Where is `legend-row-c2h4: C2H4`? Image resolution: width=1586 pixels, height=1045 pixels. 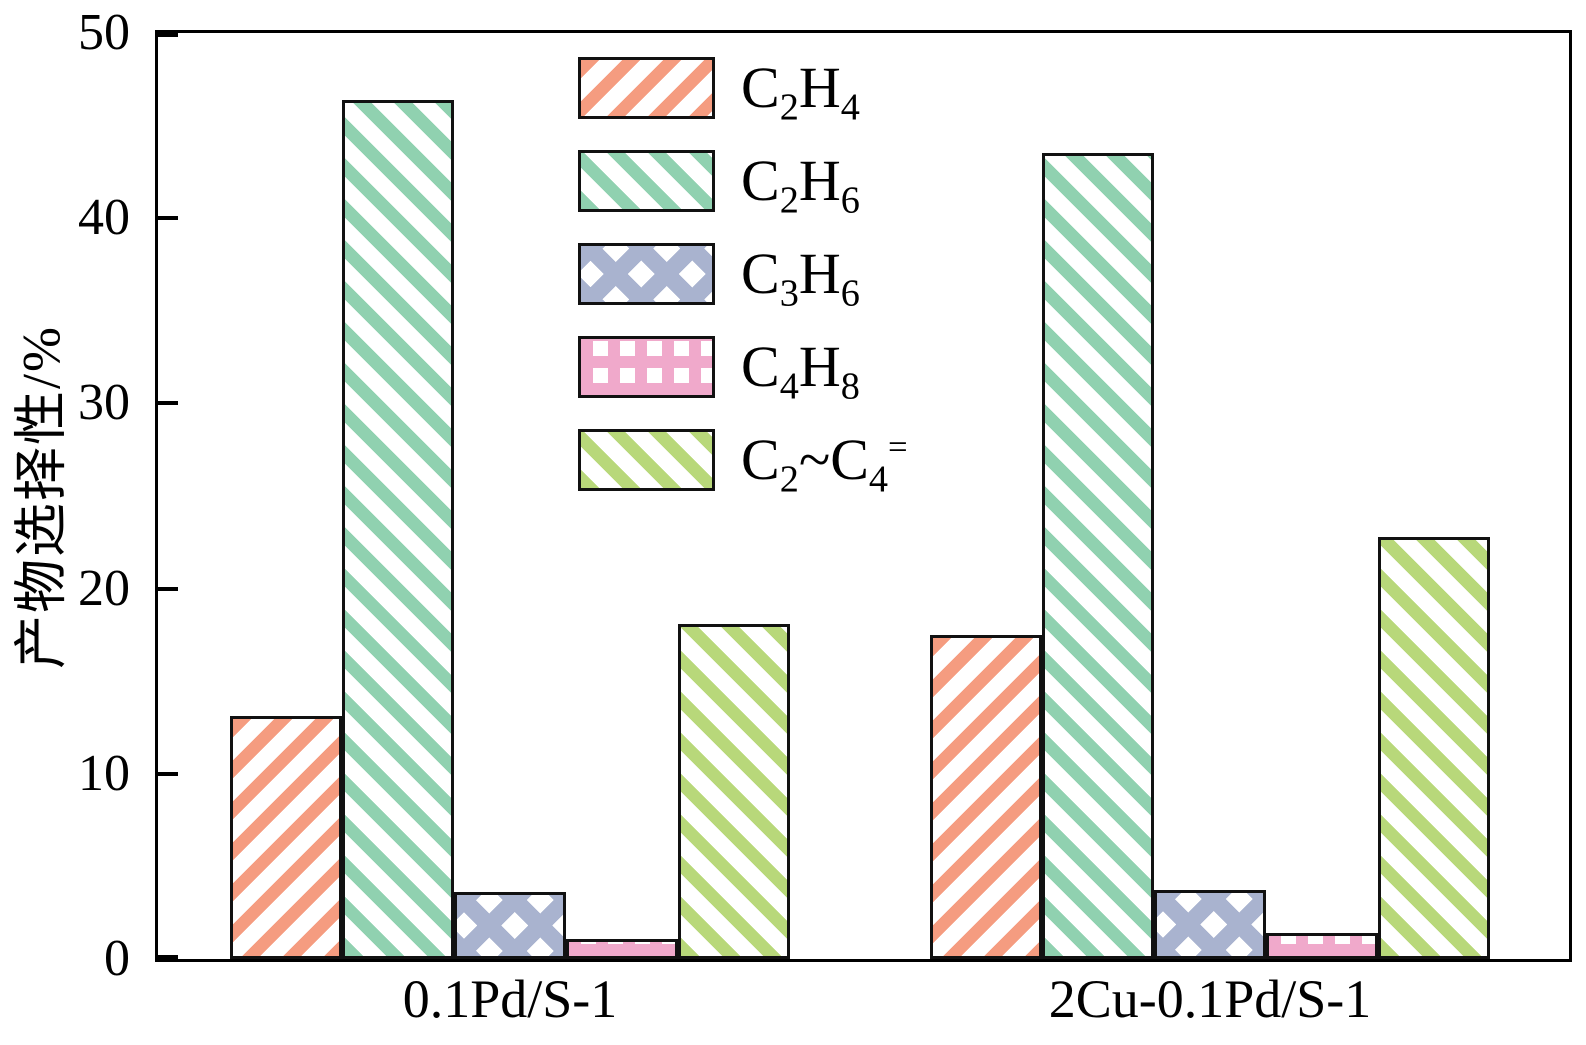
legend-row-c2h4: C2H4 is located at coordinates (743, 92).